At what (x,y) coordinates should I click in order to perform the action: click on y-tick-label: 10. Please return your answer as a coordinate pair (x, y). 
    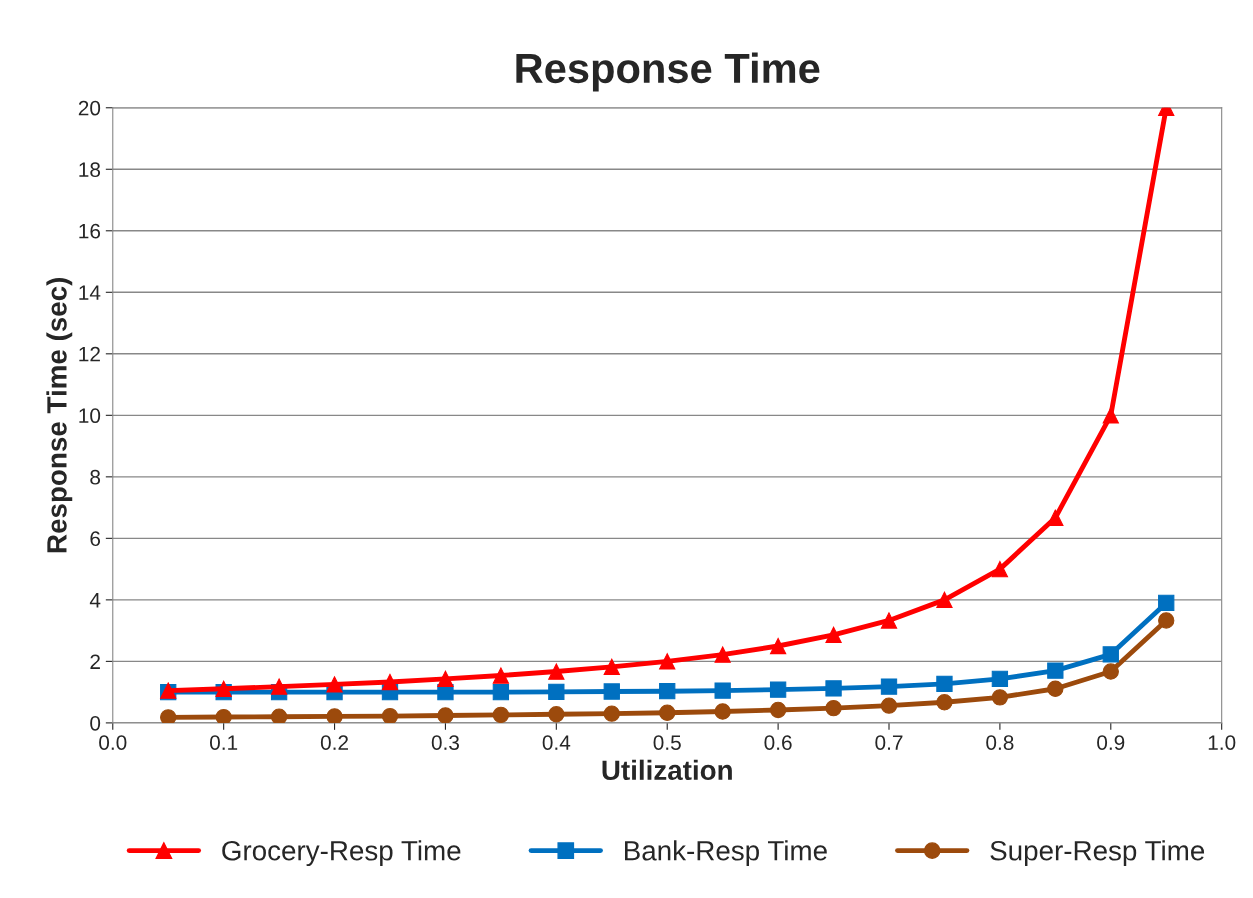
    Looking at the image, I should click on (90, 416).